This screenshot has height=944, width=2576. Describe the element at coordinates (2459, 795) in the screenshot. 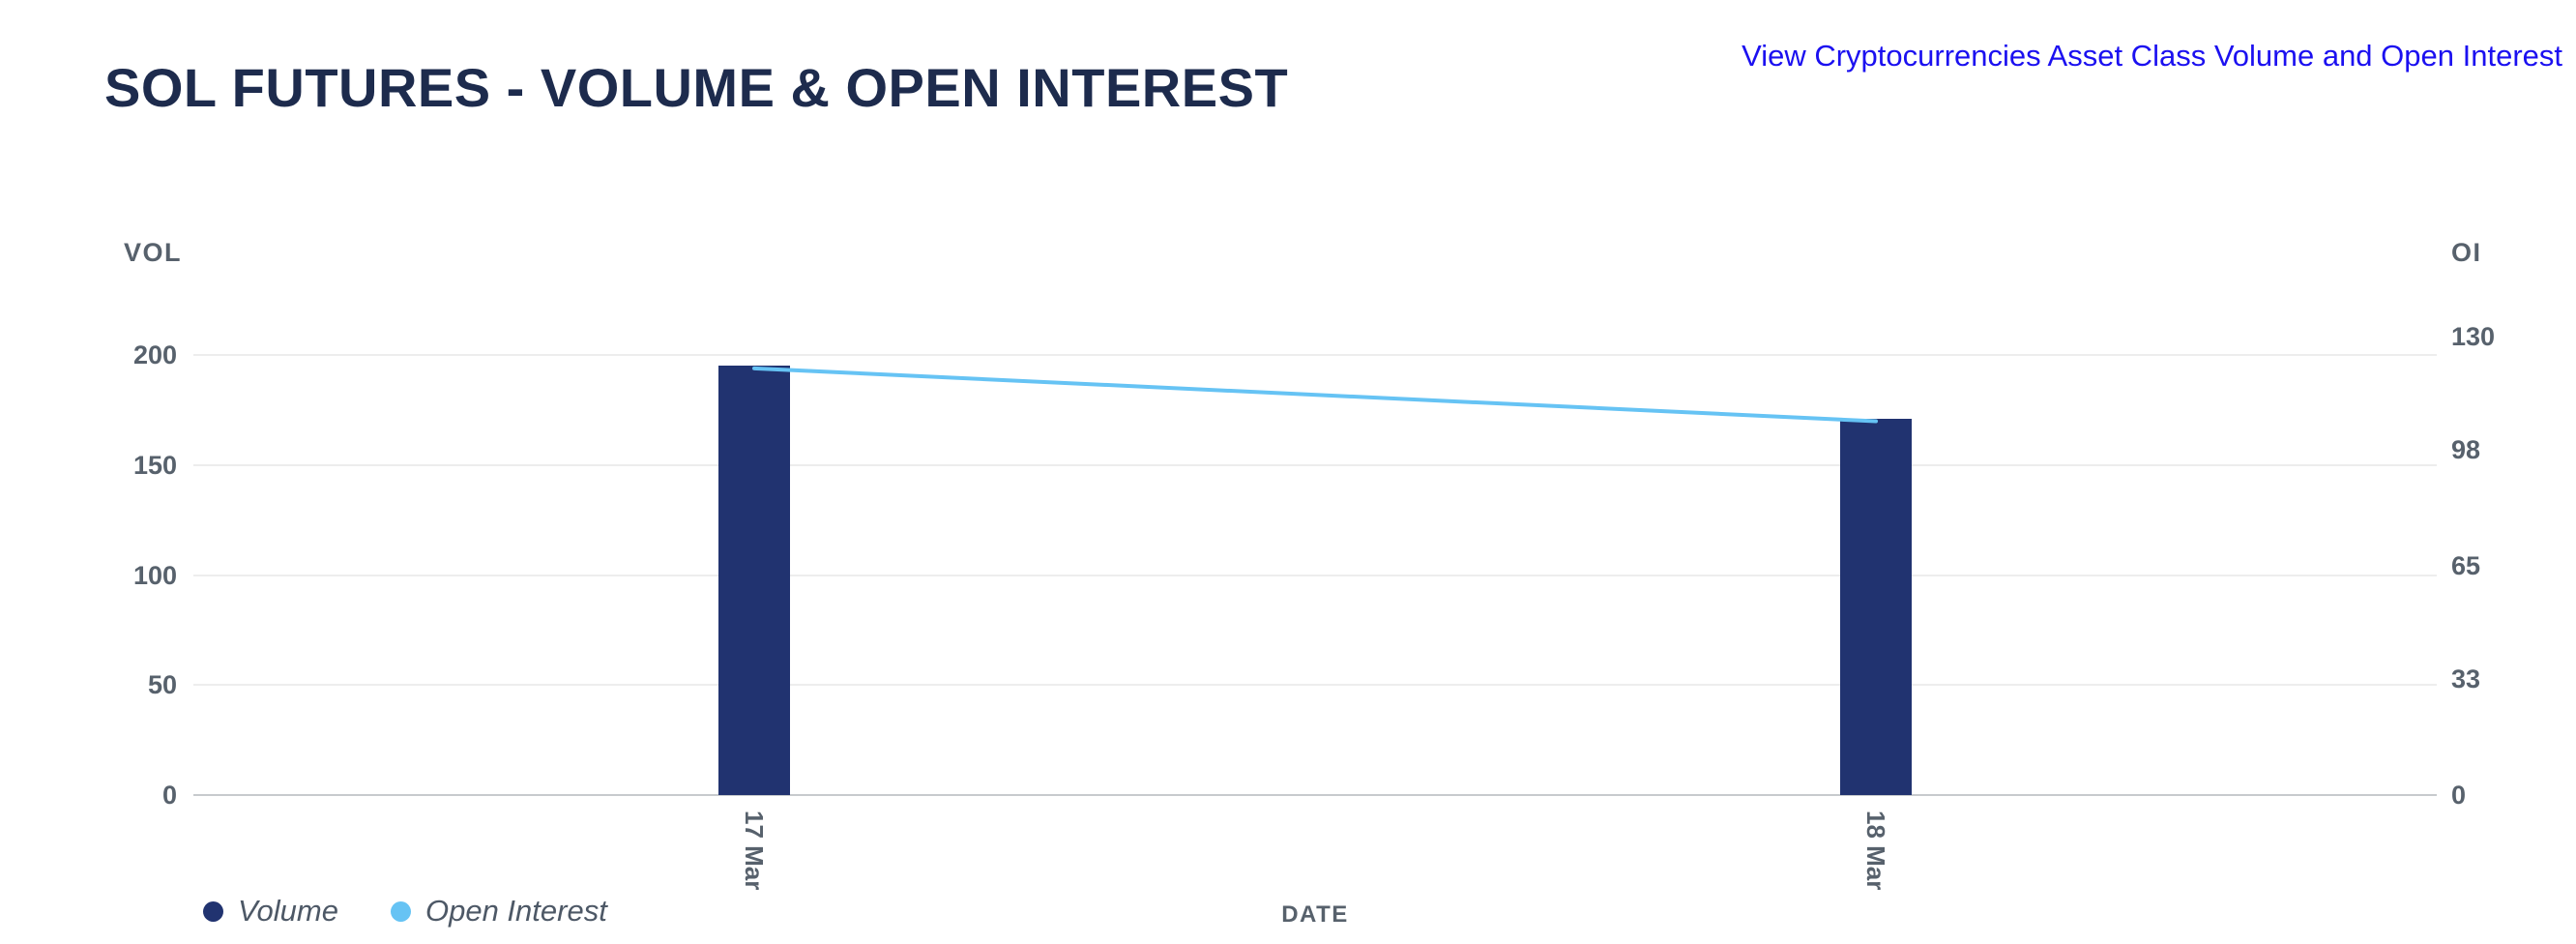

I see `right-axis-tick: 0` at that location.